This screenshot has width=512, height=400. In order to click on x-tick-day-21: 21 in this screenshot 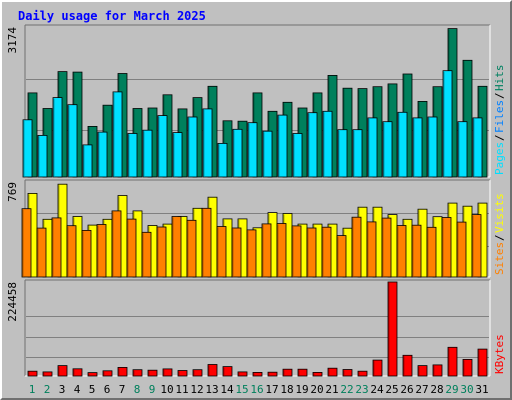, I will do `click(331, 389)`.